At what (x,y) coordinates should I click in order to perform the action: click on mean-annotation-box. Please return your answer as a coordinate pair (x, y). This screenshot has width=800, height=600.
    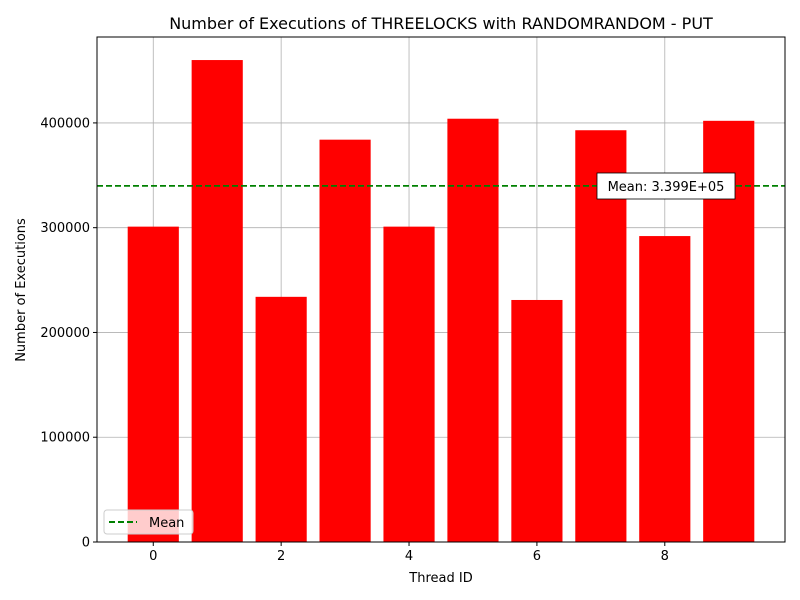
    Looking at the image, I should click on (666, 186).